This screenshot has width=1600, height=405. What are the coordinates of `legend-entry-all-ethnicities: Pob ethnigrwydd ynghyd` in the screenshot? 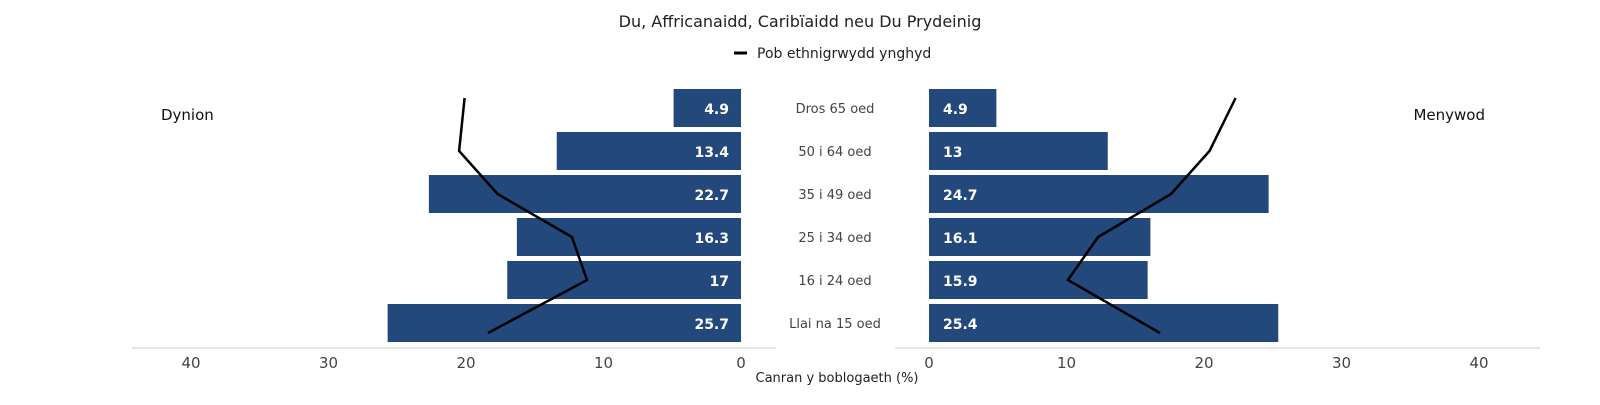 It's located at (844, 54).